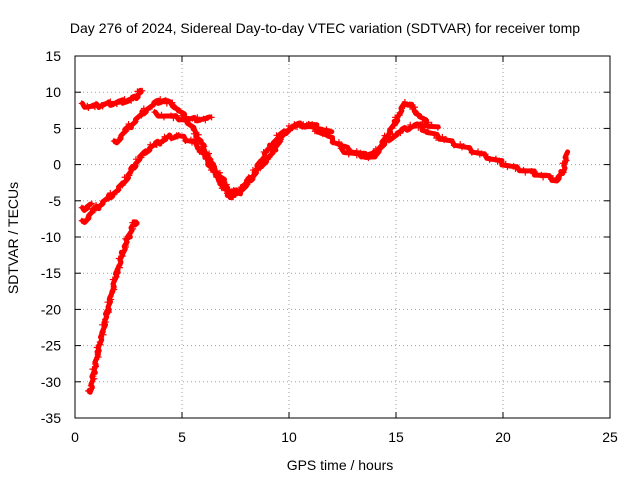  I want to click on y-tick-label: 10, so click(53, 92).